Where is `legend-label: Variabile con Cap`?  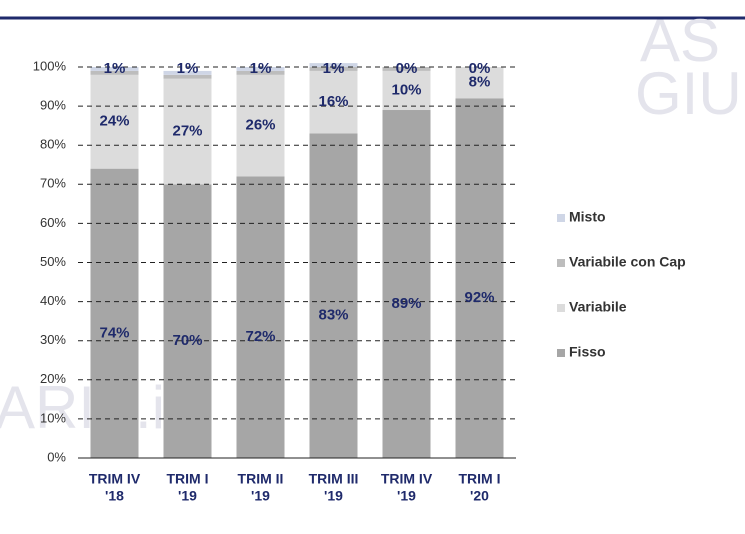
legend-label: Variabile con Cap is located at coordinates (627, 262).